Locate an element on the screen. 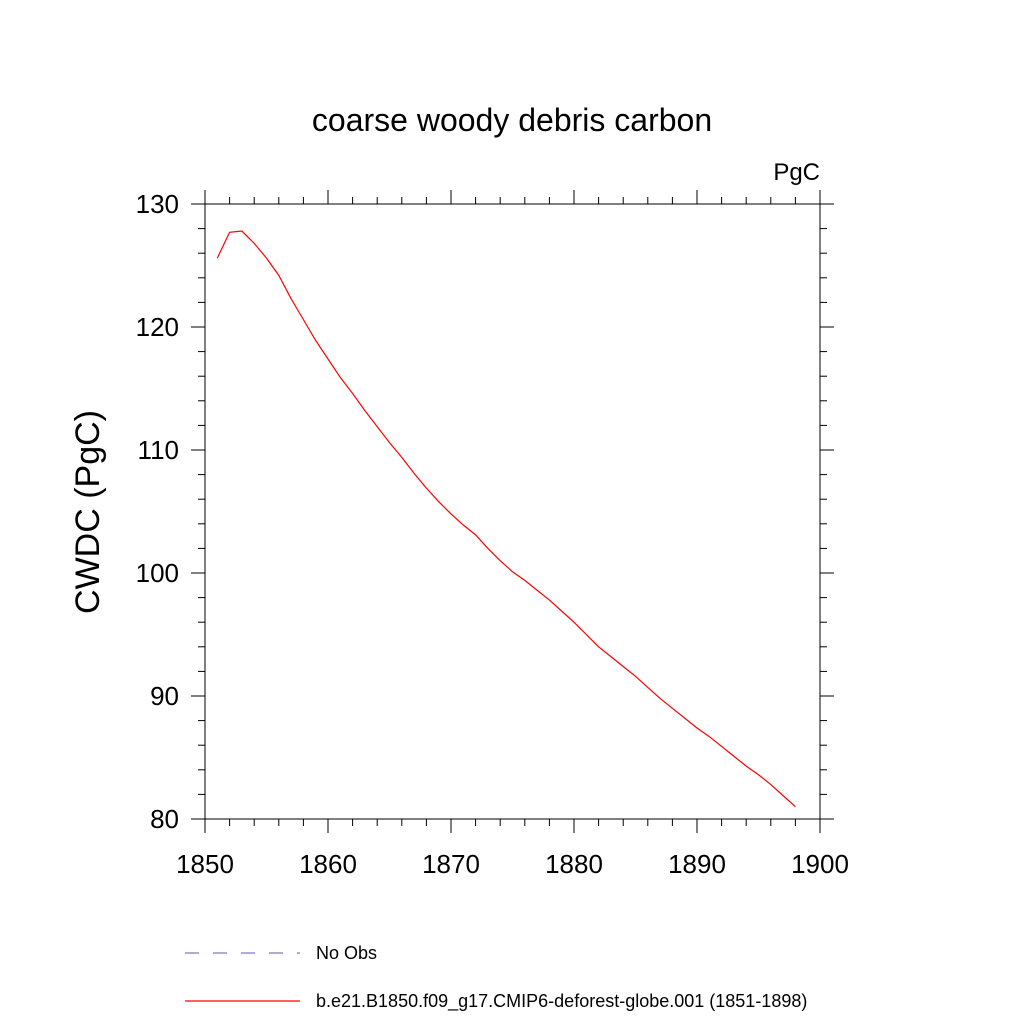  x-tick-label: 1850 is located at coordinates (205, 864).